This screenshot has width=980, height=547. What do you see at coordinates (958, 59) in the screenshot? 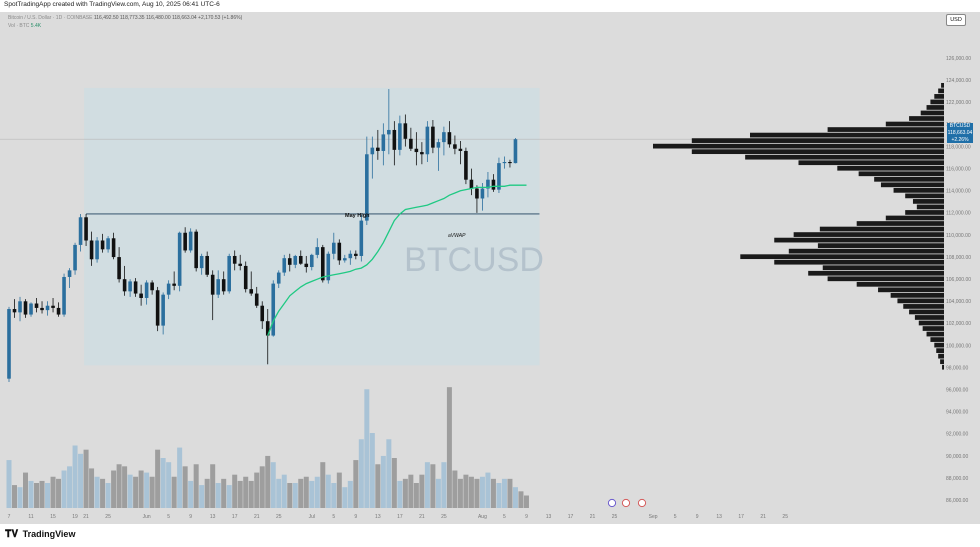
I see `y-tick-label: 126,000.00` at bounding box center [958, 59].